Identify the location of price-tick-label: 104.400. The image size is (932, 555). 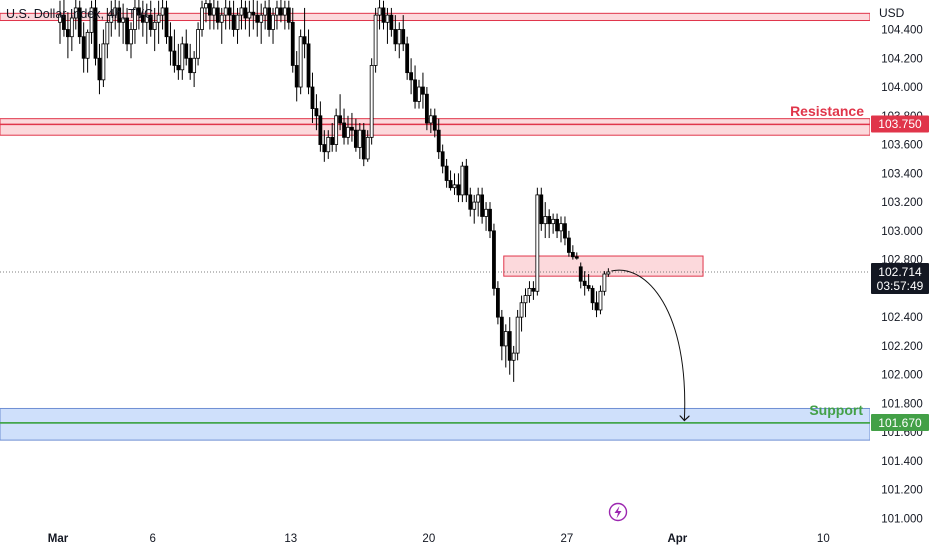
(902, 31).